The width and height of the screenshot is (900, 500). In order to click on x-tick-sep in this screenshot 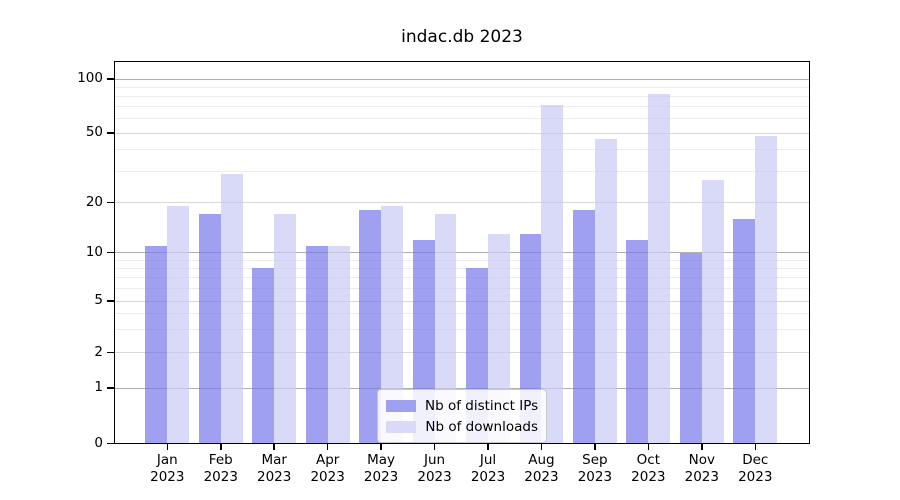, I will do `click(595, 446)`.